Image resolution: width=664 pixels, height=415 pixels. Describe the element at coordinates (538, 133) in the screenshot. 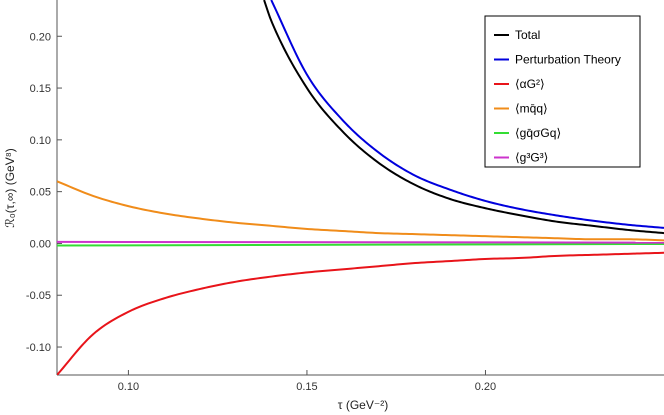

I see `legend-label-5: ⟨gq̄σGq⟩` at that location.